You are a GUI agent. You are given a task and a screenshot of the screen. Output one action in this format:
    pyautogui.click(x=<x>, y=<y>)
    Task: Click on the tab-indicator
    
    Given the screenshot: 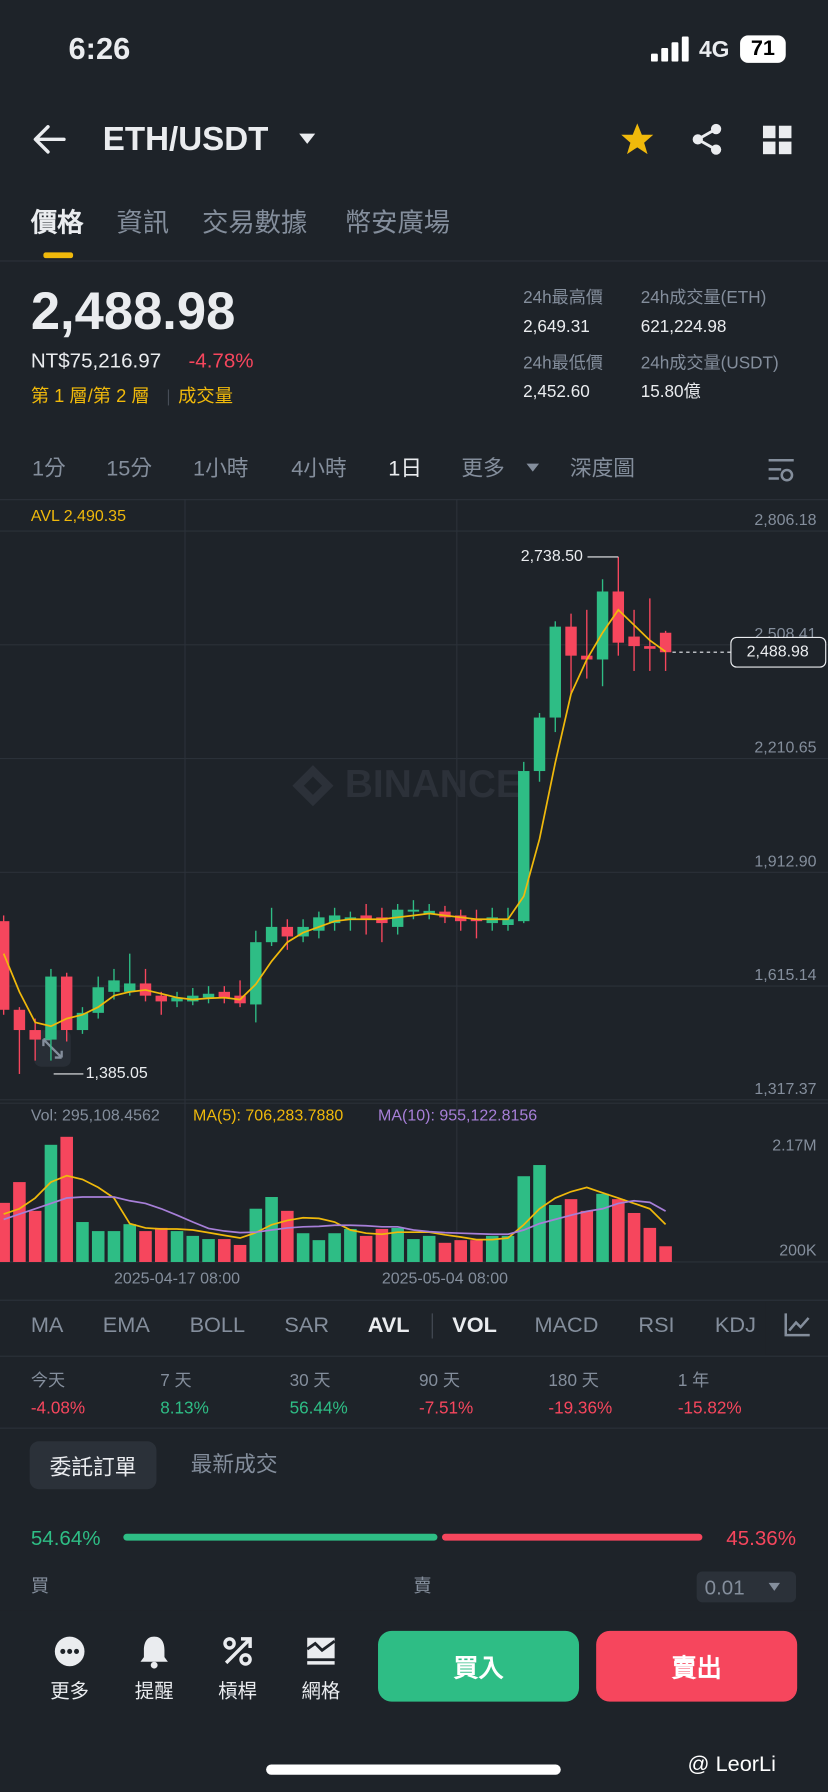 What is the action you would take?
    pyautogui.click(x=58, y=255)
    